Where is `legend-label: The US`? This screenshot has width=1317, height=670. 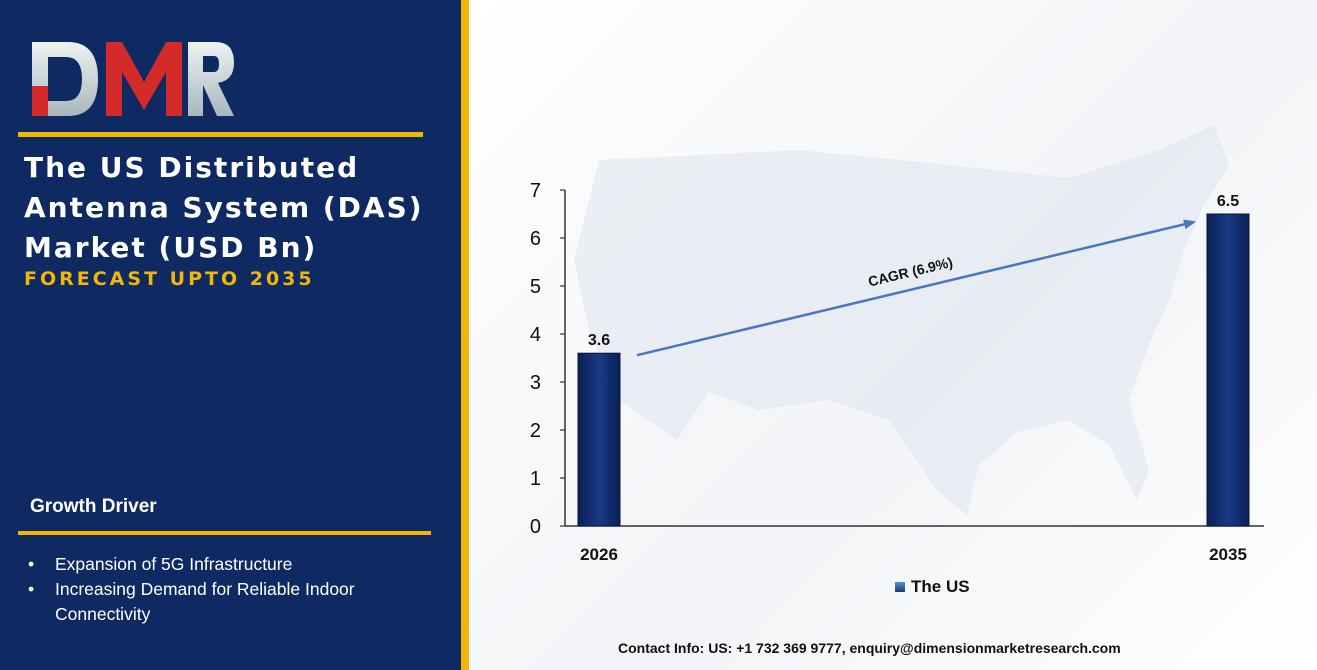
legend-label: The US is located at coordinates (940, 586).